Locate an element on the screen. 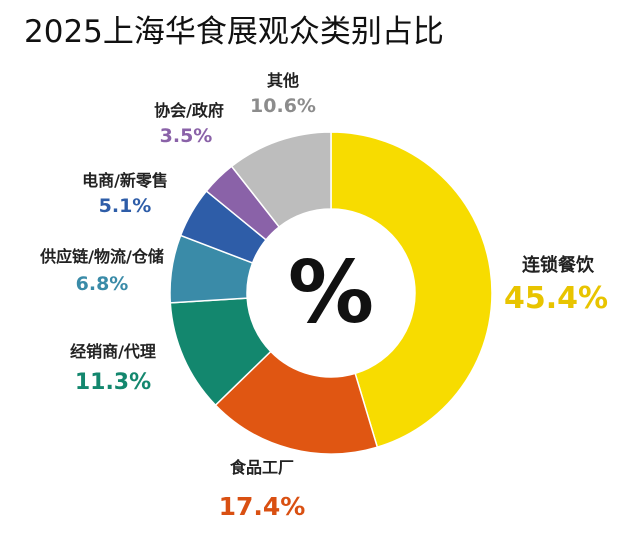 The height and width of the screenshot is (536, 640). label-3: 供应链/物流/仓储 6.8% is located at coordinates (101, 271).